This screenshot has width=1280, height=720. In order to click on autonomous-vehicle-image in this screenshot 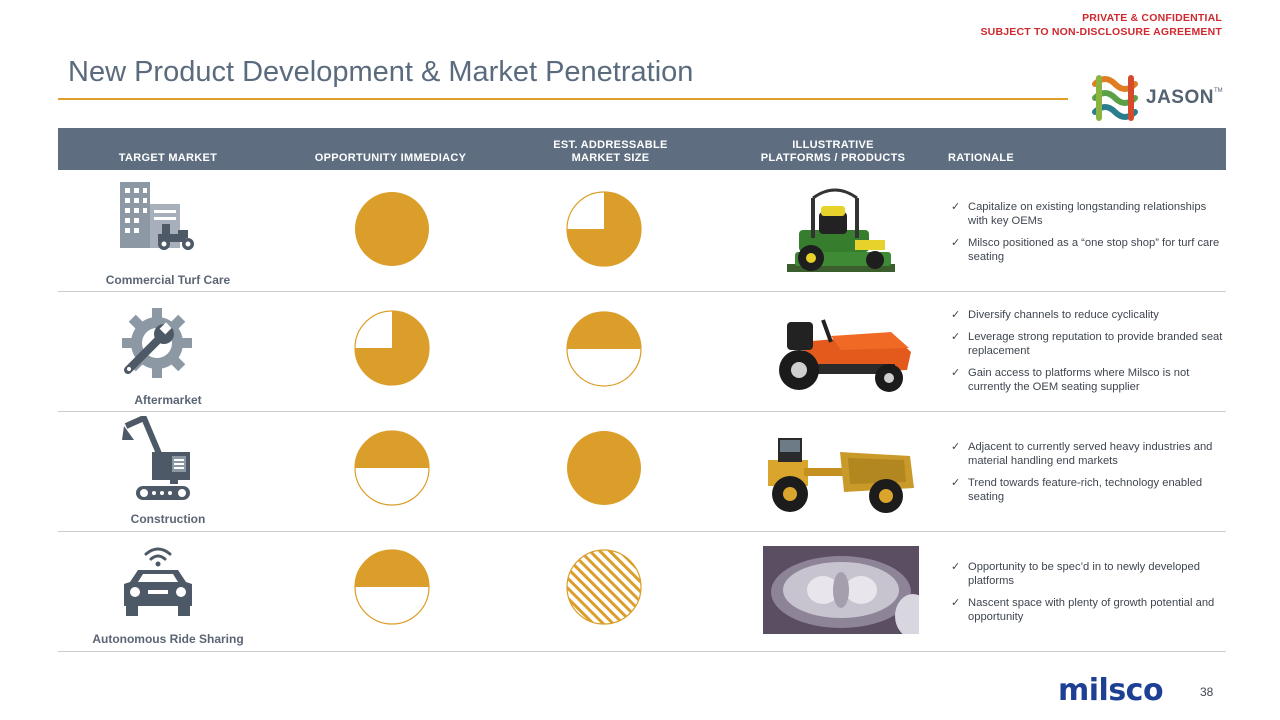, I will do `click(841, 590)`.